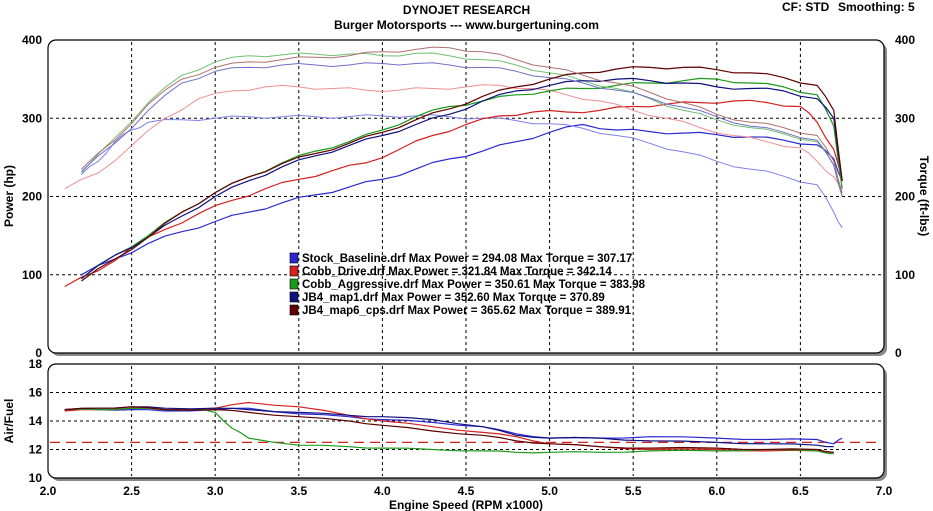  I want to click on x-tick-label: 2.5, so click(131, 491).